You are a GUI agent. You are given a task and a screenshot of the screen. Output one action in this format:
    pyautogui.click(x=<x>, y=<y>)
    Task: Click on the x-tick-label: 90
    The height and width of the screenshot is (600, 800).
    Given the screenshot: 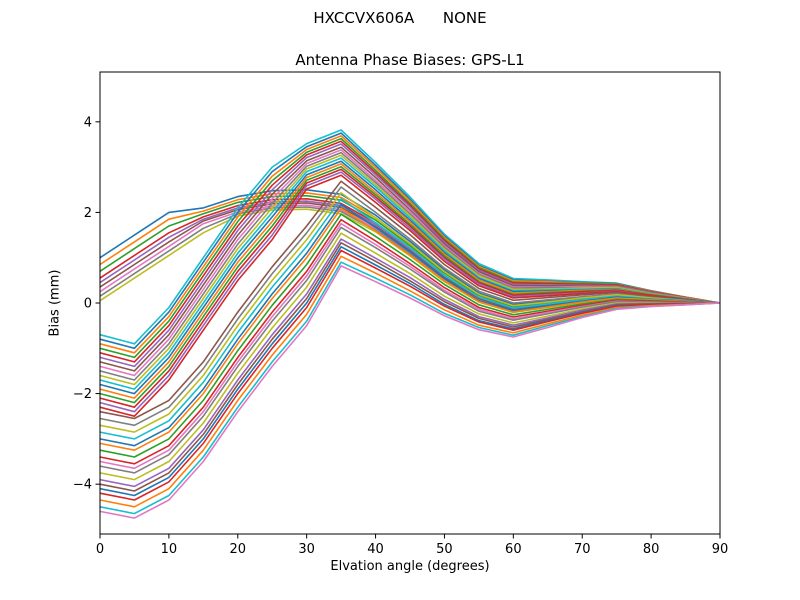 What is the action you would take?
    pyautogui.click(x=720, y=549)
    